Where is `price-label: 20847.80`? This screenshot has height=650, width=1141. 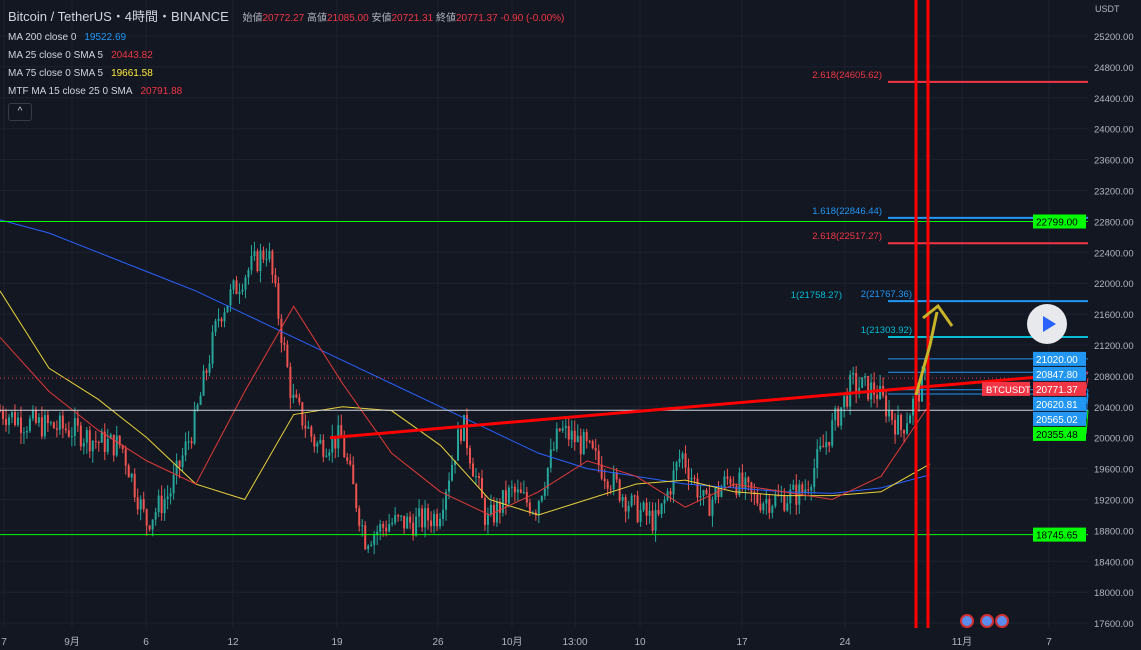
price-label: 20847.80 is located at coordinates (1057, 375).